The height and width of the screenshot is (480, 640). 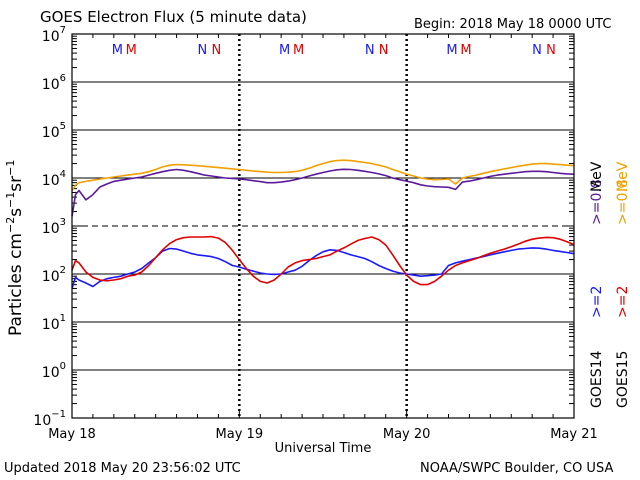 What do you see at coordinates (54, 275) in the screenshot?
I see `y-tick-label: 10²` at bounding box center [54, 275].